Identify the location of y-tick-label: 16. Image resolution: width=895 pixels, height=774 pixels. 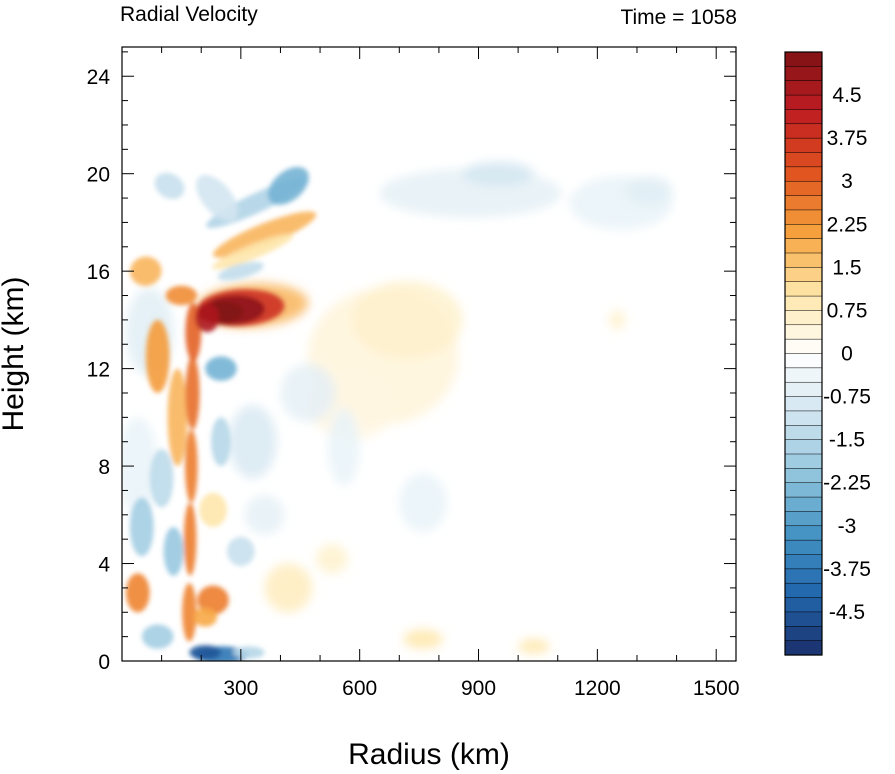
(98, 272).